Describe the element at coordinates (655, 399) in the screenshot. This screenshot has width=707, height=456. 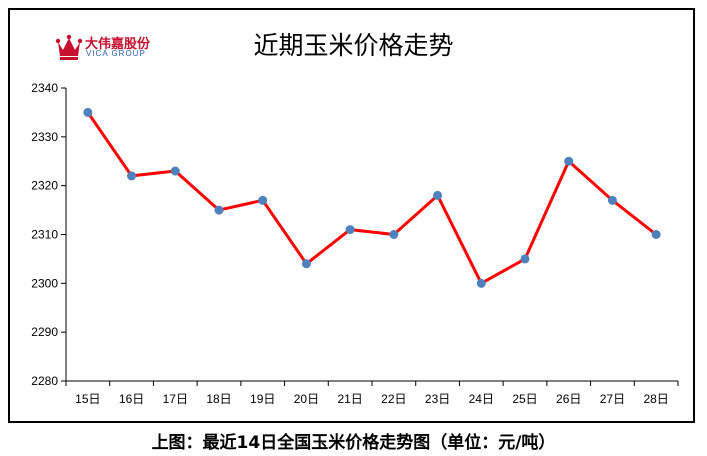
I see `x-tick-label: 28日` at that location.